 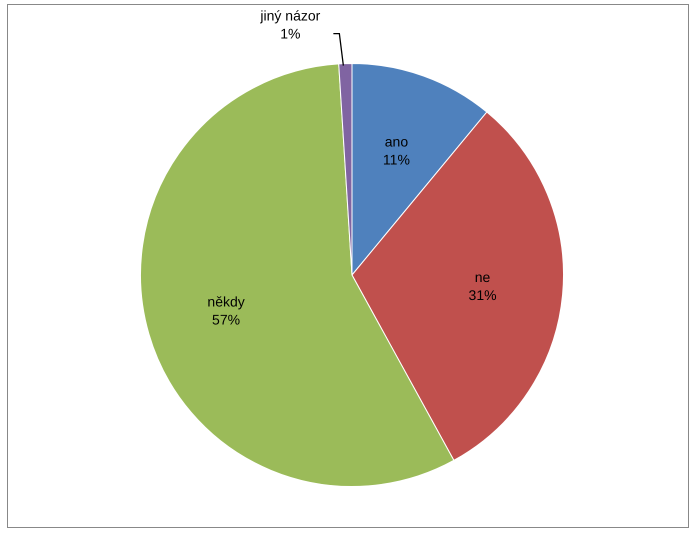 I want to click on data-label: 1%, so click(x=290, y=33).